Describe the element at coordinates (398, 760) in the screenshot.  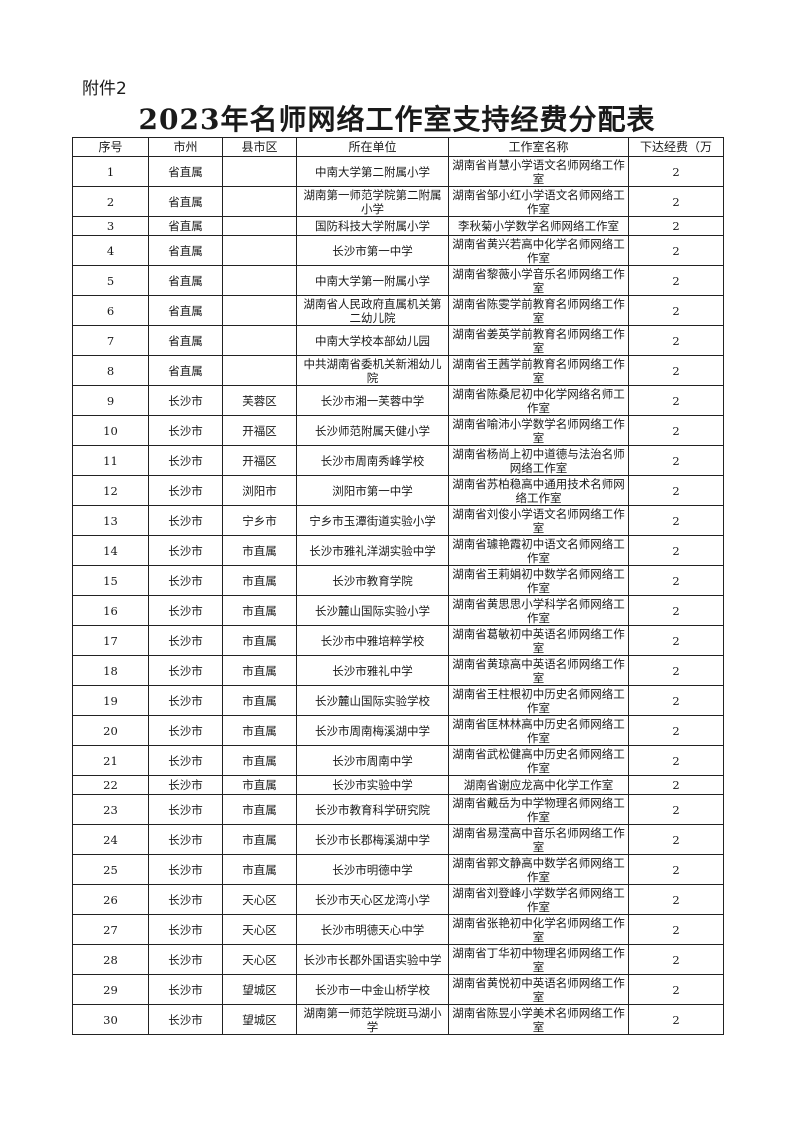
I see `table-row: 21 长沙市 市直属 长沙市周南中学 湖南省武松健高中历史名师网络工作室 2` at that location.